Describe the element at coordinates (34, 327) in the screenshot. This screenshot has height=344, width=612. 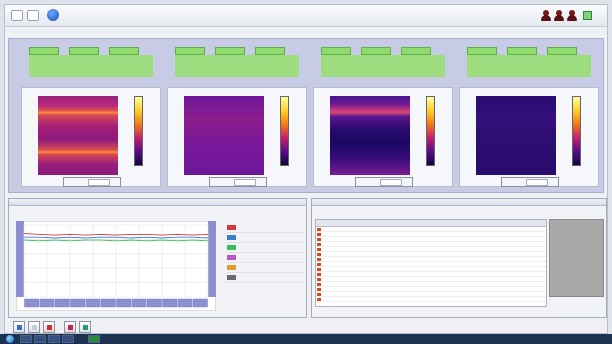
I see `document-icon` at that location.